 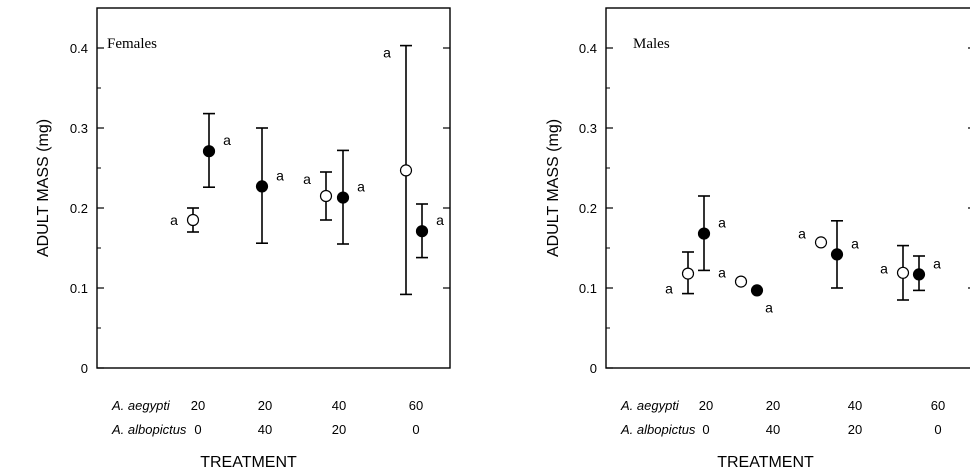 What do you see at coordinates (651, 44) in the screenshot?
I see `panel-title: Males` at bounding box center [651, 44].